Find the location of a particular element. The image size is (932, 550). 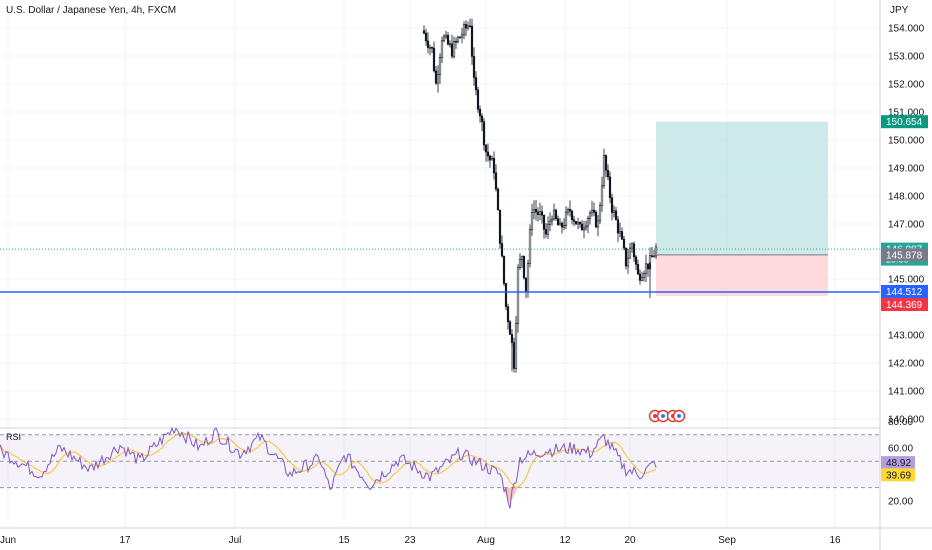

rsi-tick-label: 80.00 is located at coordinates (900, 422).